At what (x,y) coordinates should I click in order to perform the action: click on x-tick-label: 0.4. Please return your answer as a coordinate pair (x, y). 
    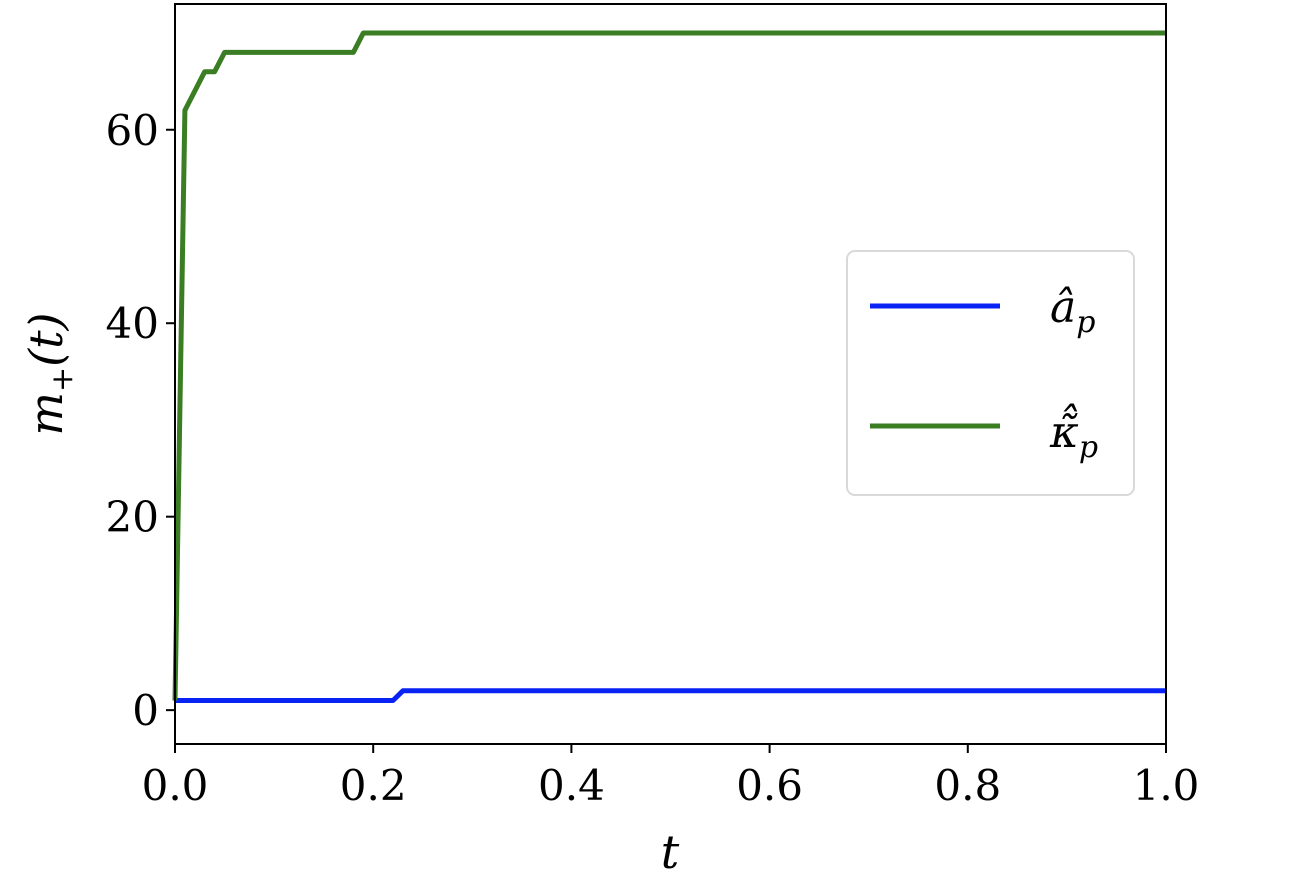
    Looking at the image, I should click on (571, 785).